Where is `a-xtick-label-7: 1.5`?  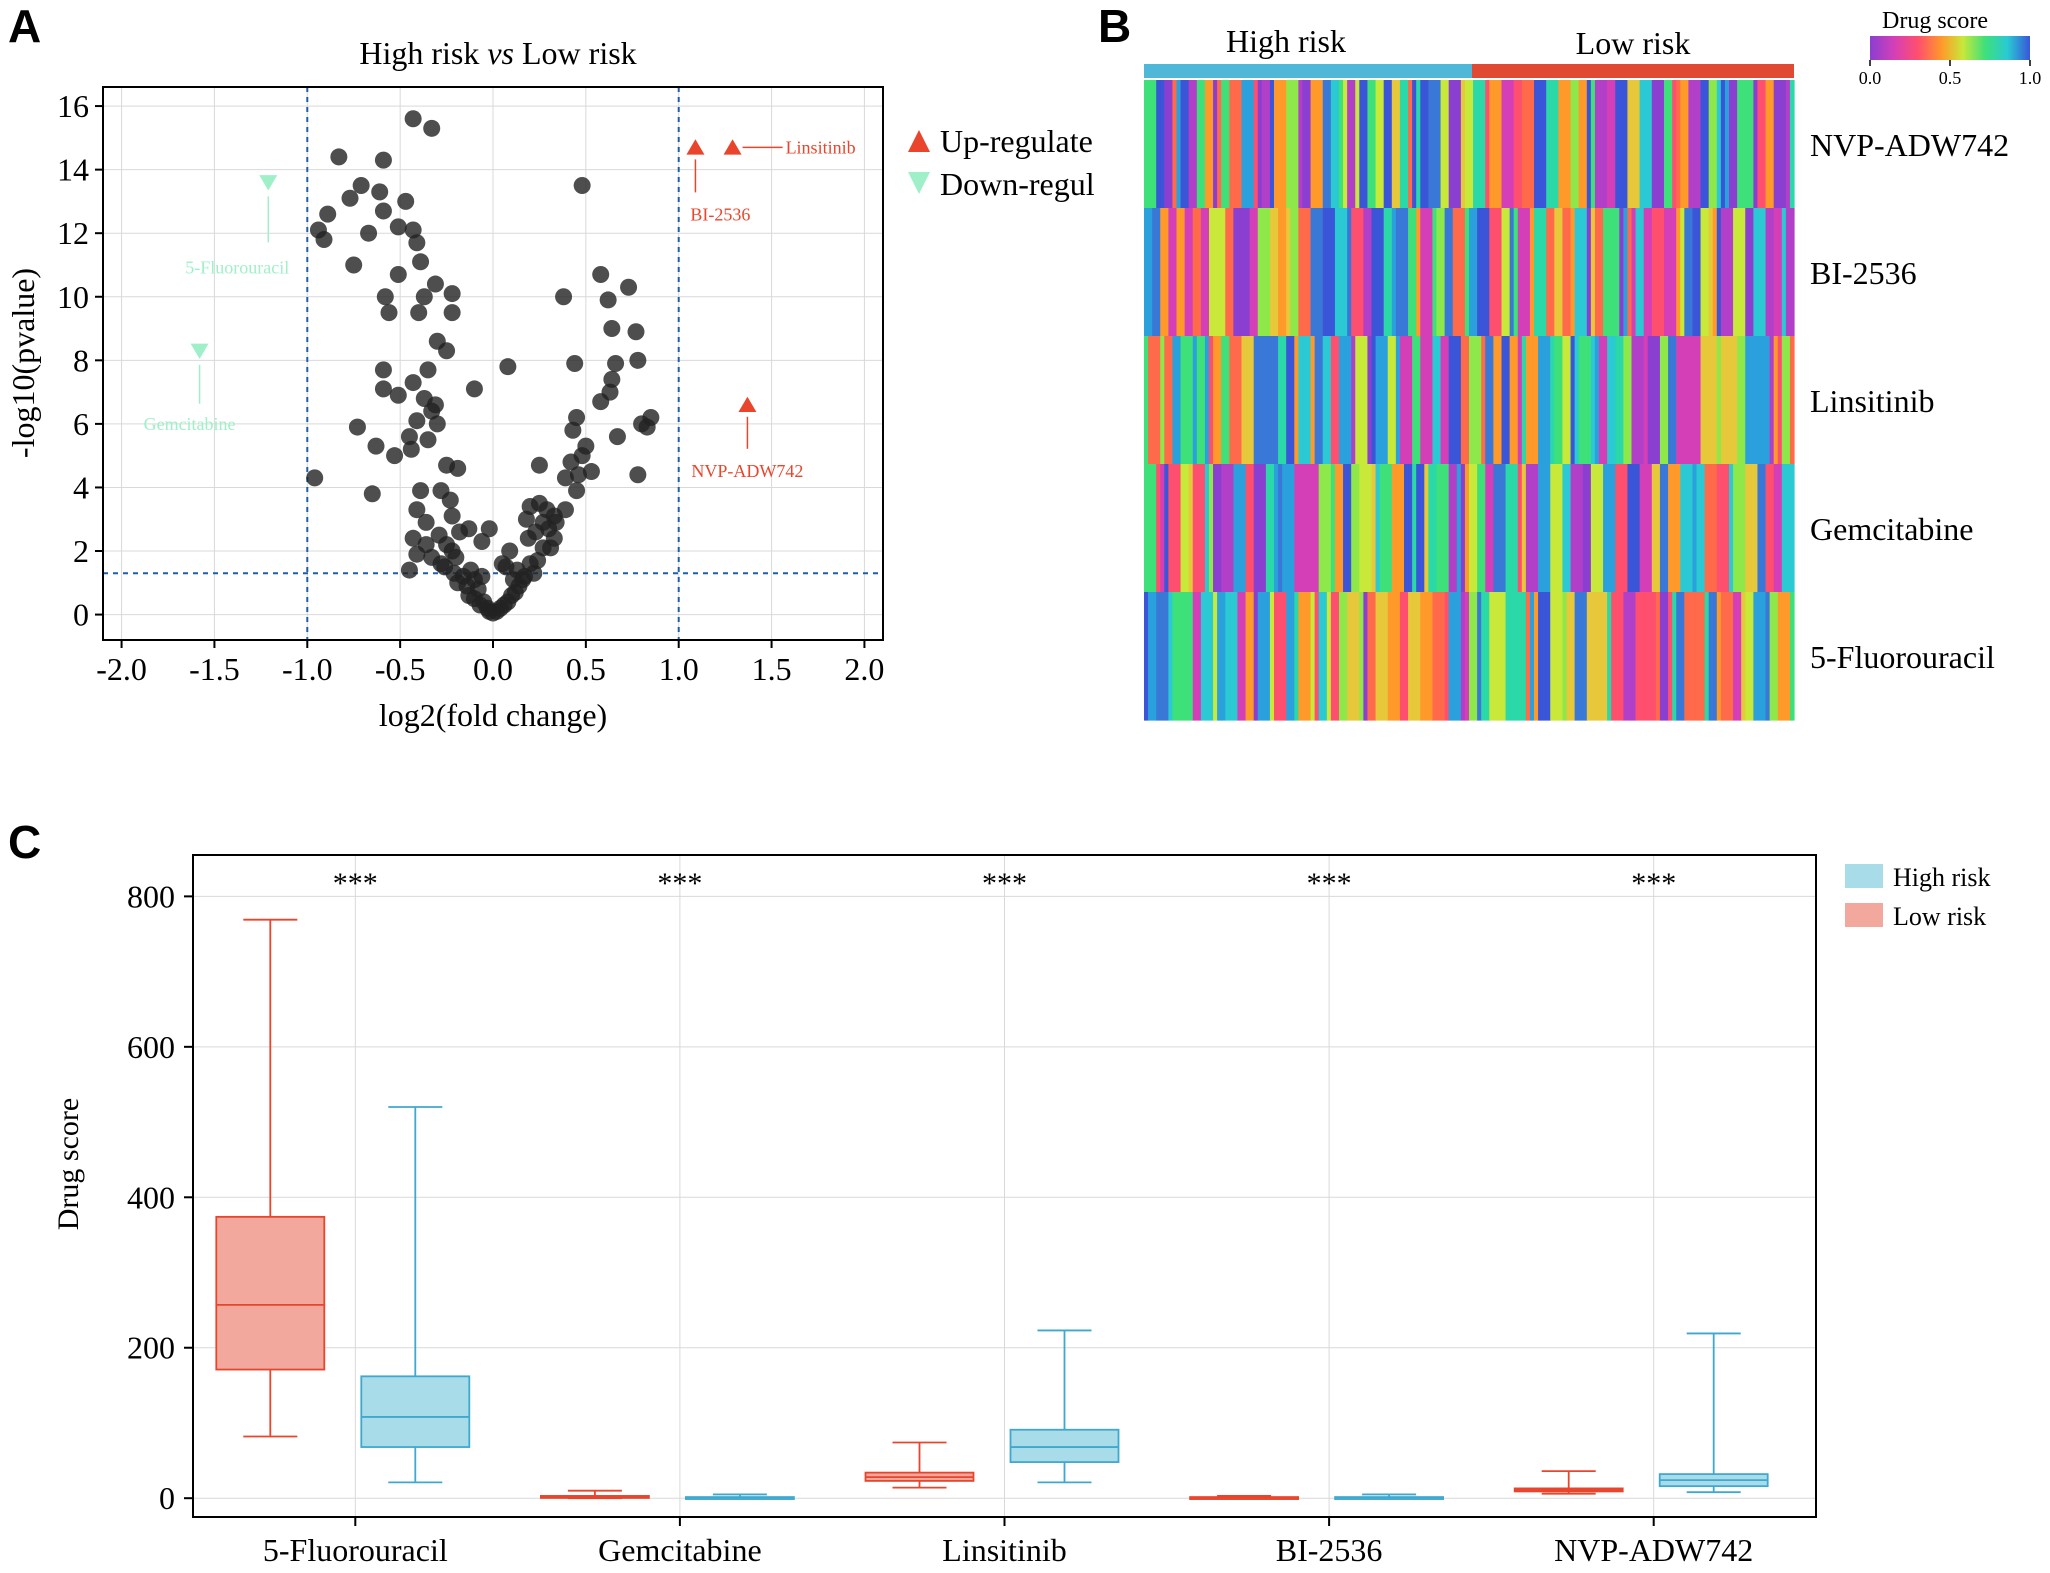 a-xtick-label-7: 1.5 is located at coordinates (772, 669).